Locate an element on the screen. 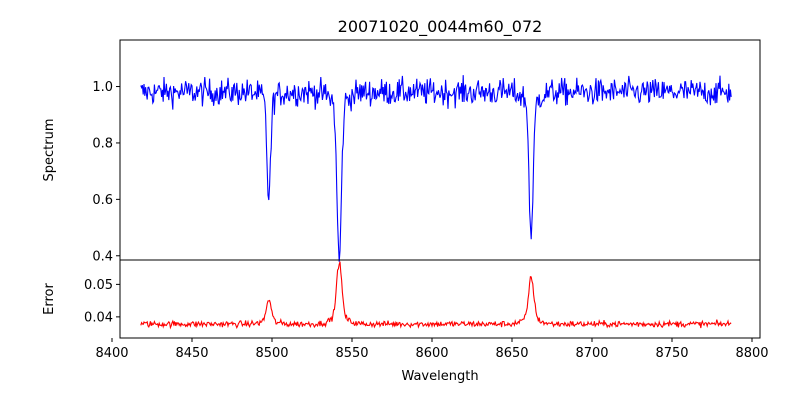 Image resolution: width=800 pixels, height=400 pixels. spectrum-y-axis-label: Spectrum is located at coordinates (49, 150).